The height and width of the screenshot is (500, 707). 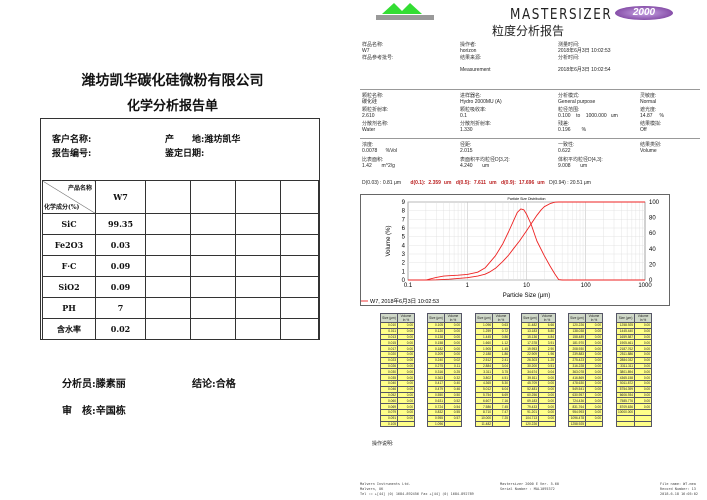 What do you see at coordinates (528, 31) in the screenshot?
I see `report-title: 粒度分析报告` at bounding box center [528, 31].